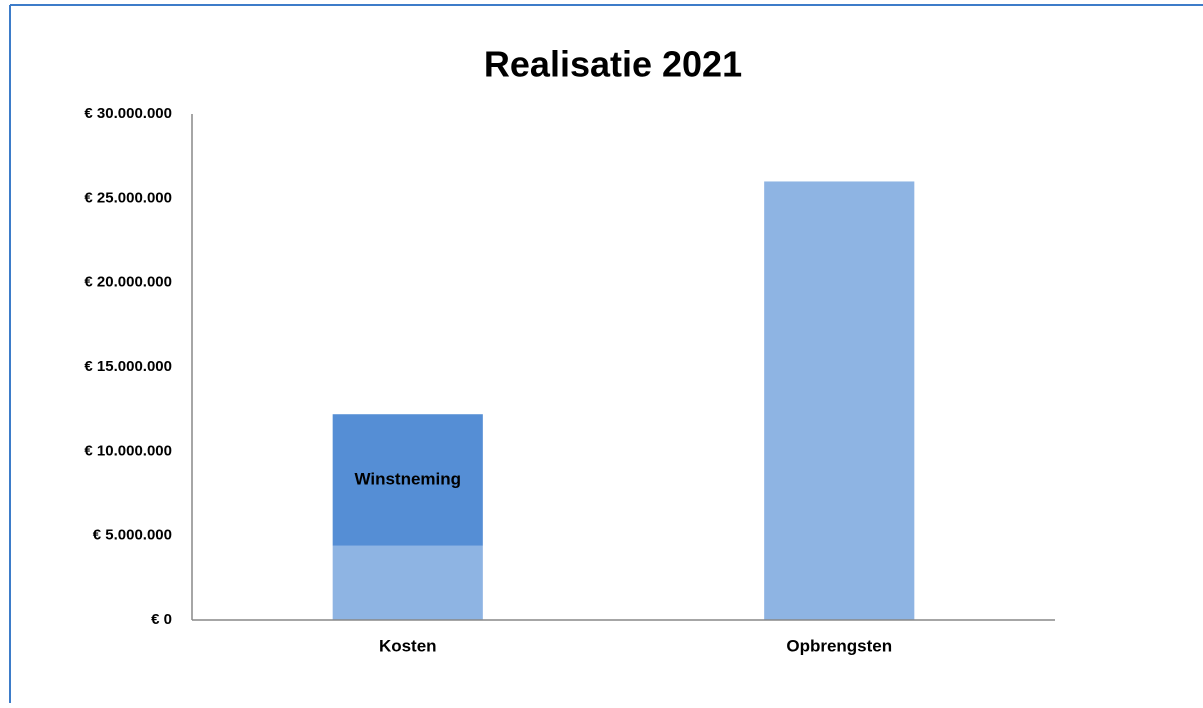 The height and width of the screenshot is (708, 1203). Describe the element at coordinates (613, 64) in the screenshot. I see `chart-title: Realisatie 2021` at that location.